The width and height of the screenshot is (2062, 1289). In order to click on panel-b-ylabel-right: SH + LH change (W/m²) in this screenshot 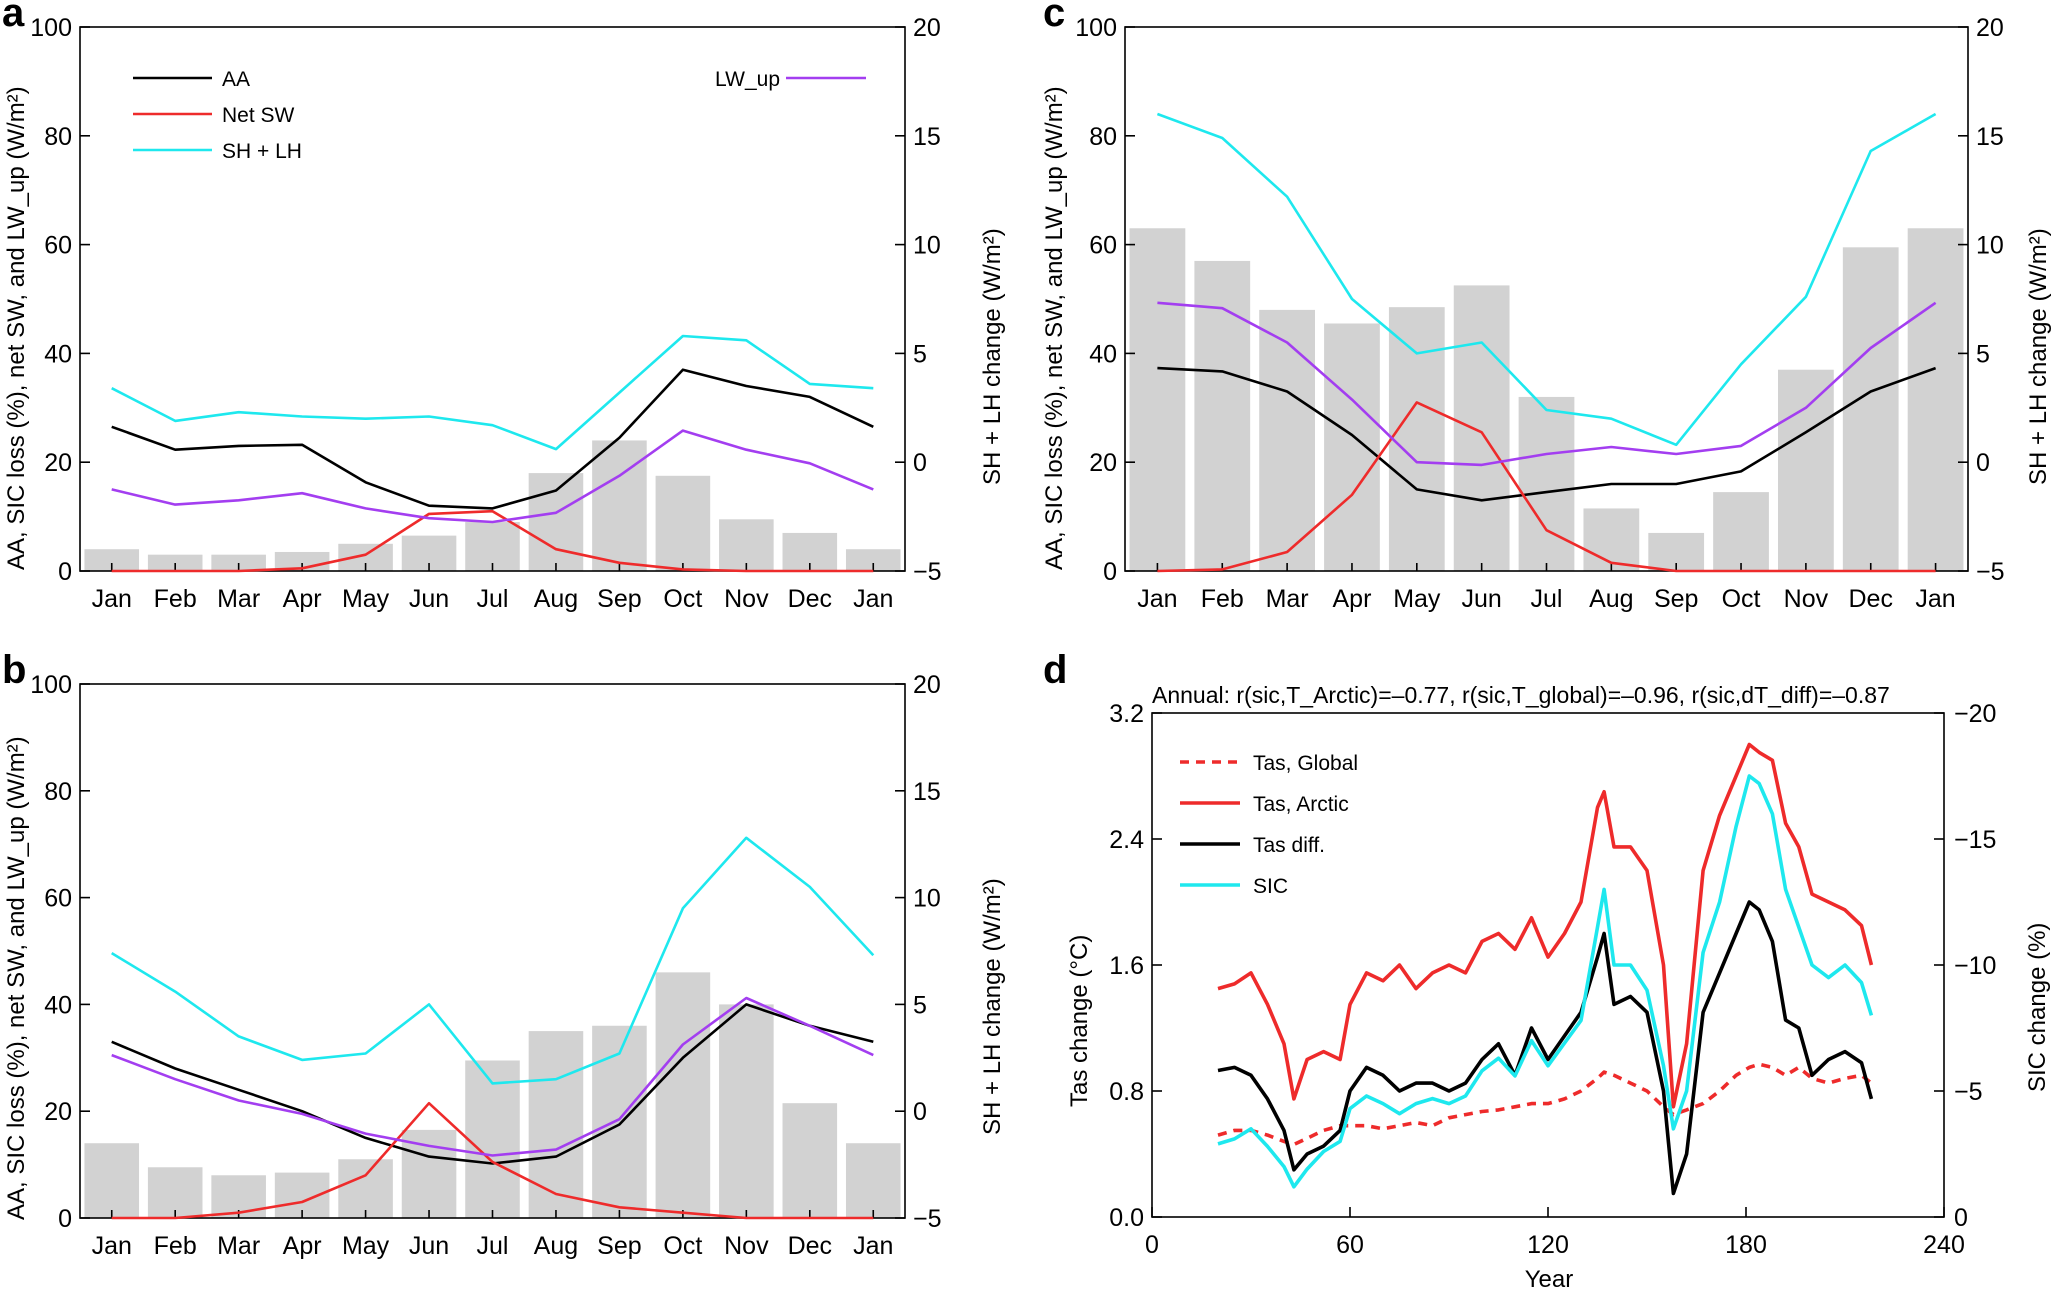, I will do `click(992, 1006)`.